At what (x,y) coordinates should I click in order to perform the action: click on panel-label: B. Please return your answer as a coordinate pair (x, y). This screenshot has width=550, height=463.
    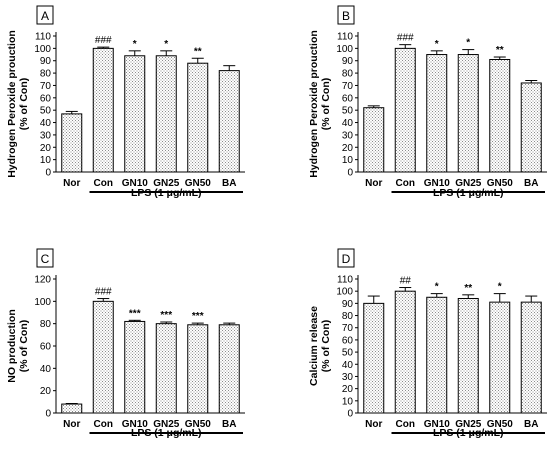
    Looking at the image, I should click on (346, 16).